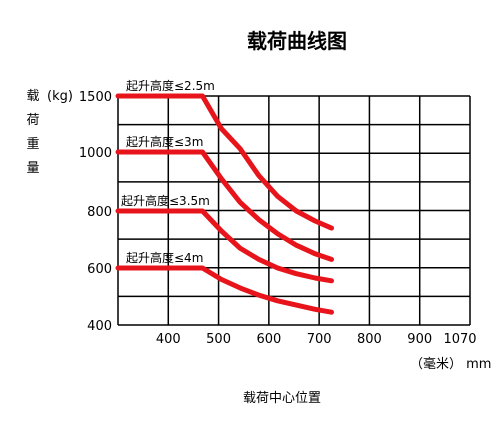  Describe the element at coordinates (450, 364) in the screenshot. I see `x-axis-unit: （毫米） mm` at that location.